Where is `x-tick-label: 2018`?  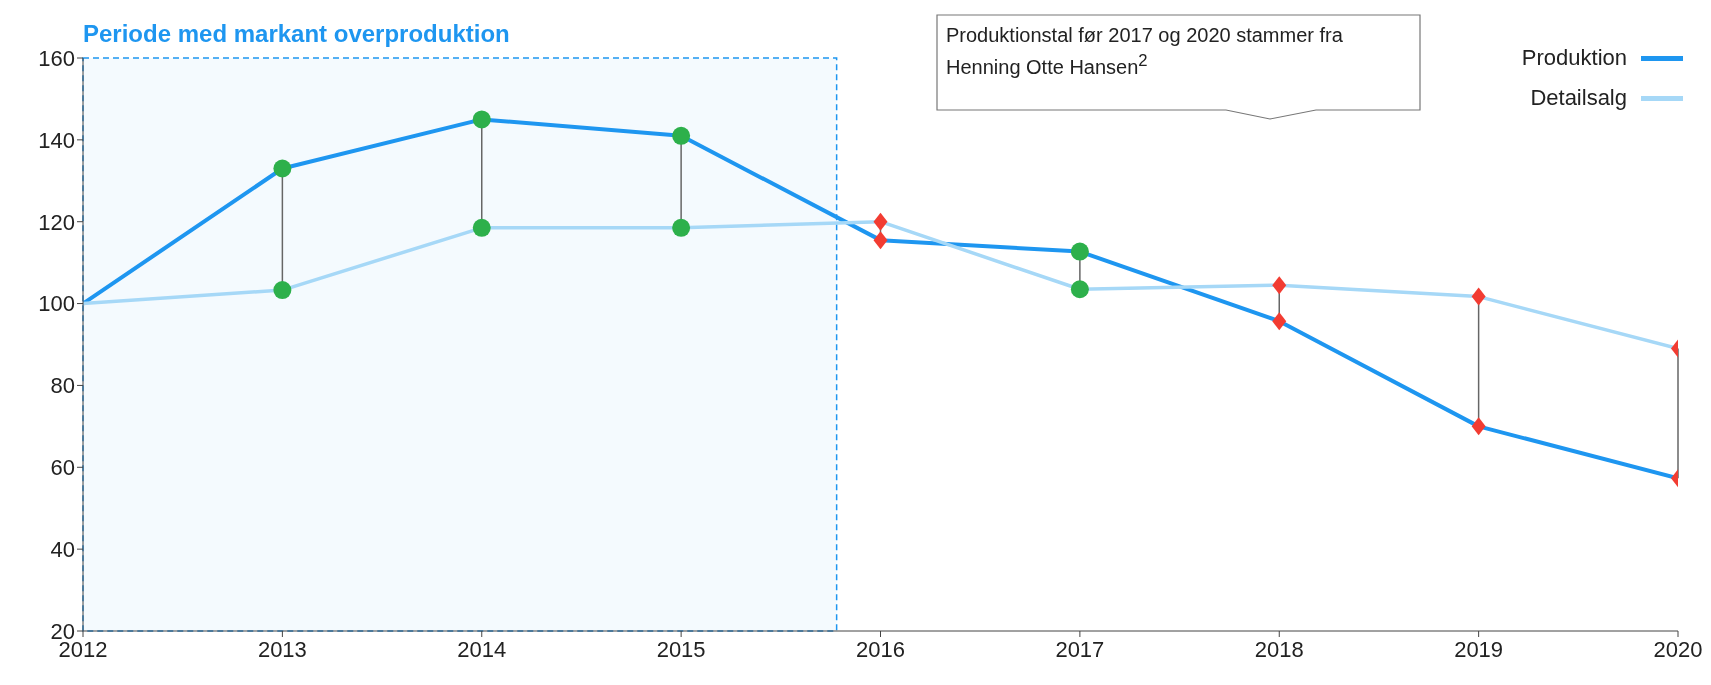
x-tick-label: 2018 is located at coordinates (1279, 649).